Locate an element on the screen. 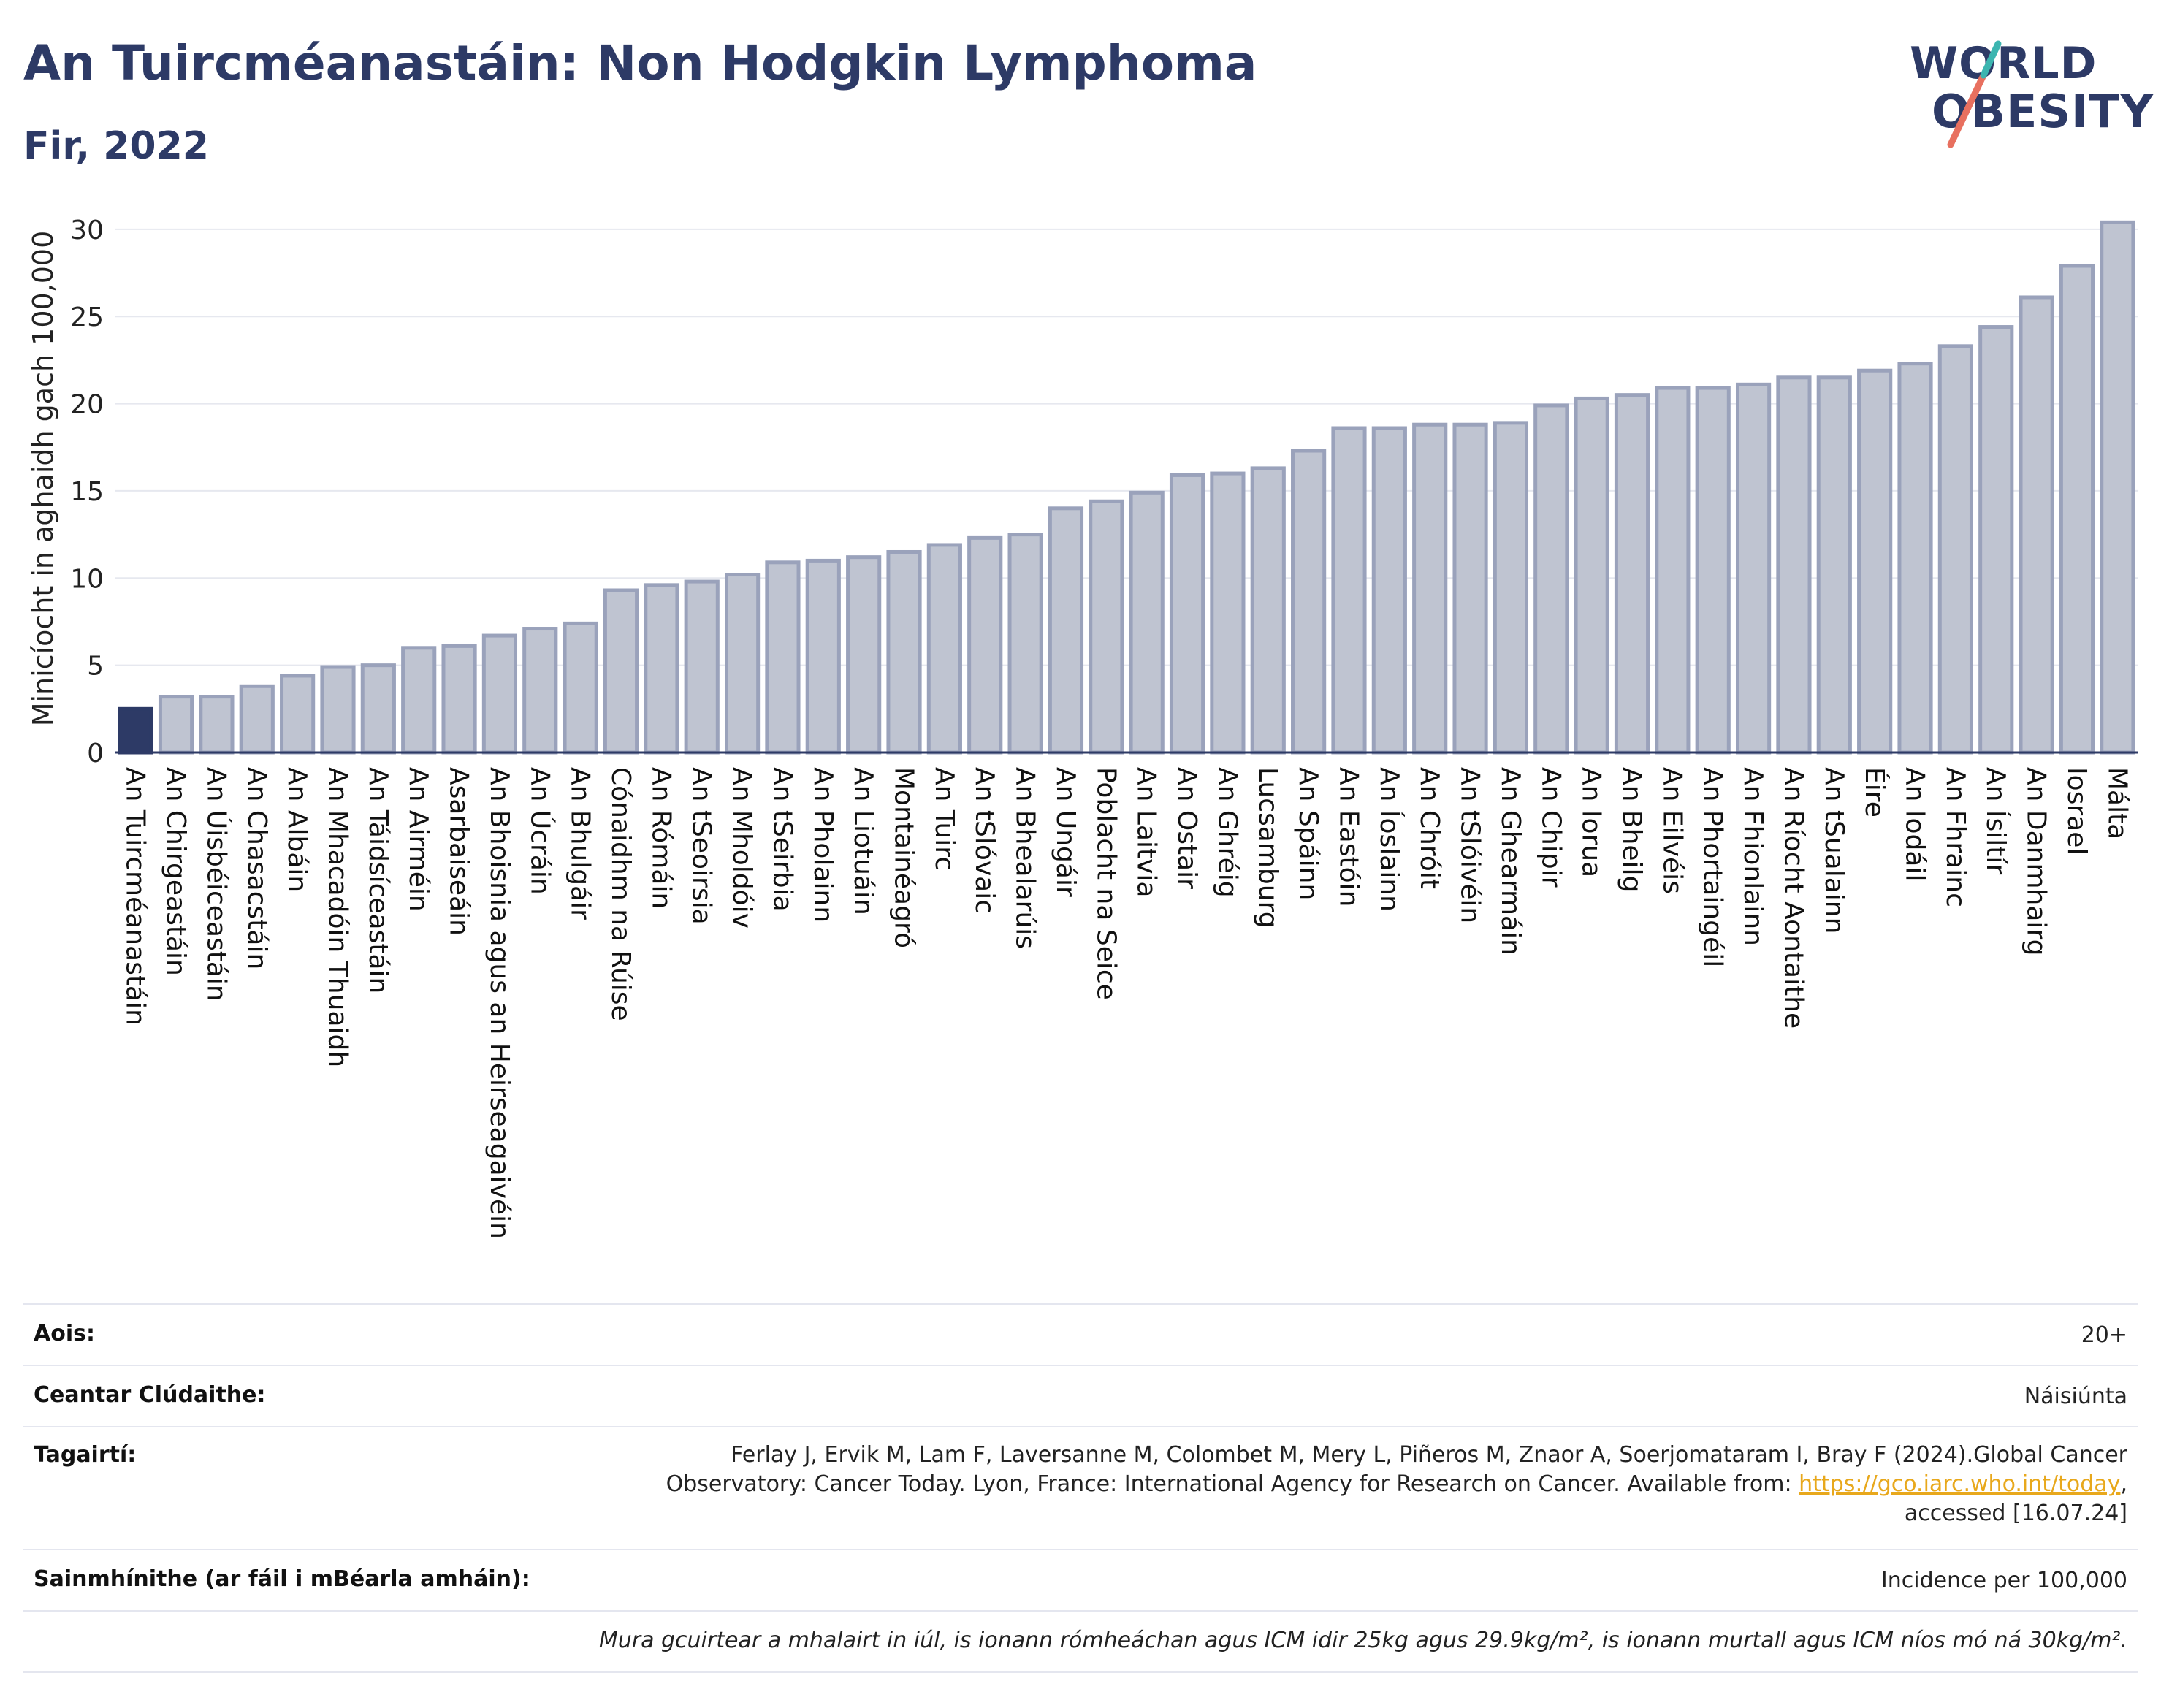  x-tick-label: Iosrael is located at coordinates (2077, 811).